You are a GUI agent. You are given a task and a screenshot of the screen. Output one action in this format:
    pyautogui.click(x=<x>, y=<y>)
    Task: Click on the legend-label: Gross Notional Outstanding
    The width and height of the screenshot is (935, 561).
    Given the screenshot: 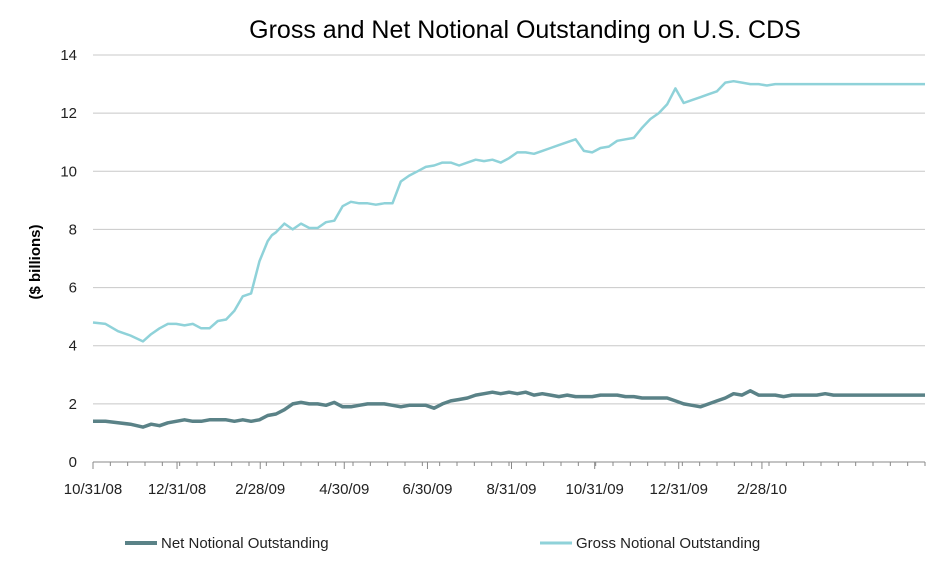 What is the action you would take?
    pyautogui.click(x=668, y=543)
    